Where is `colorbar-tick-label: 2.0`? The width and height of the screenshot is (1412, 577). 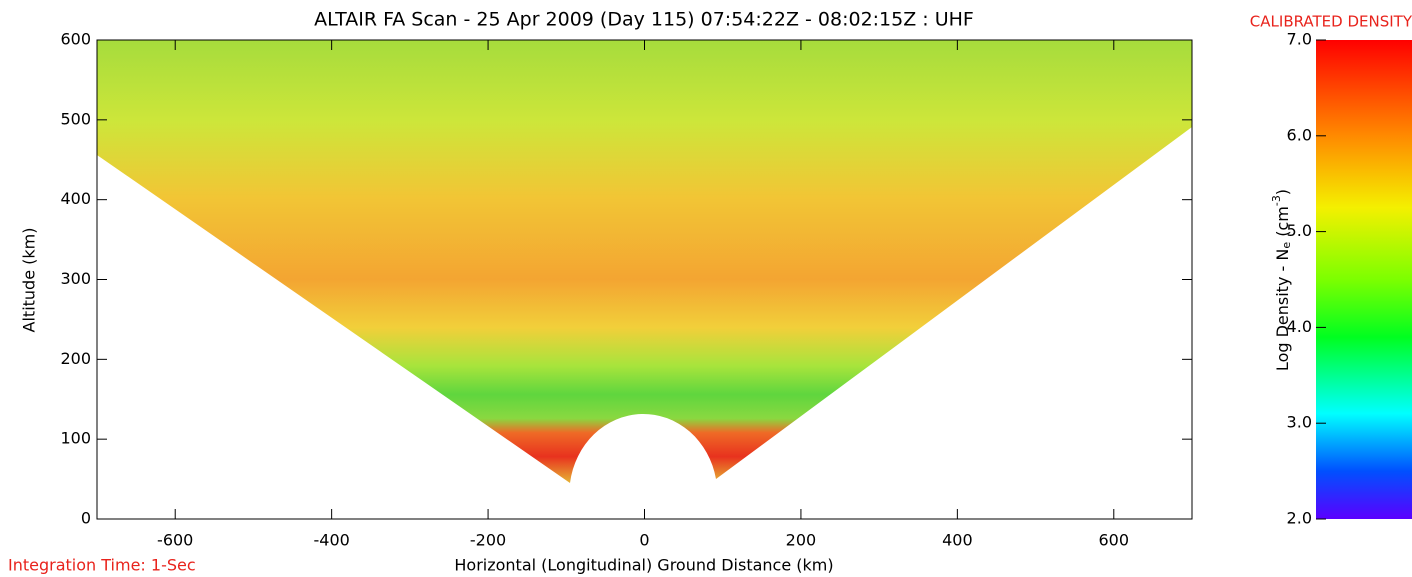 colorbar-tick-label: 2.0 is located at coordinates (1299, 518).